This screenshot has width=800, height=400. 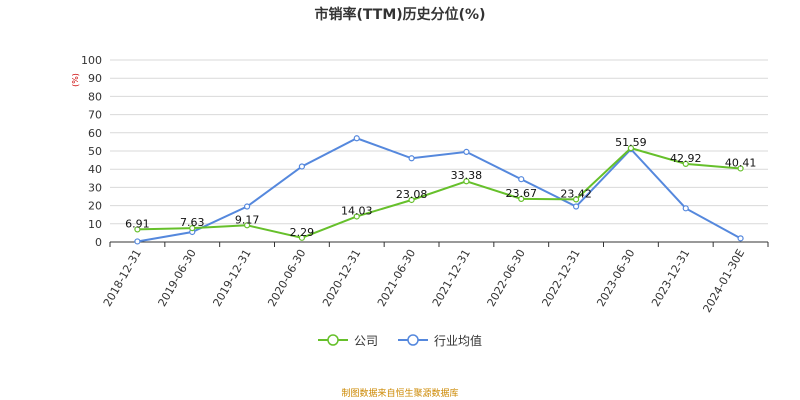 I want to click on y-tick-label: 60, so click(x=95, y=133).